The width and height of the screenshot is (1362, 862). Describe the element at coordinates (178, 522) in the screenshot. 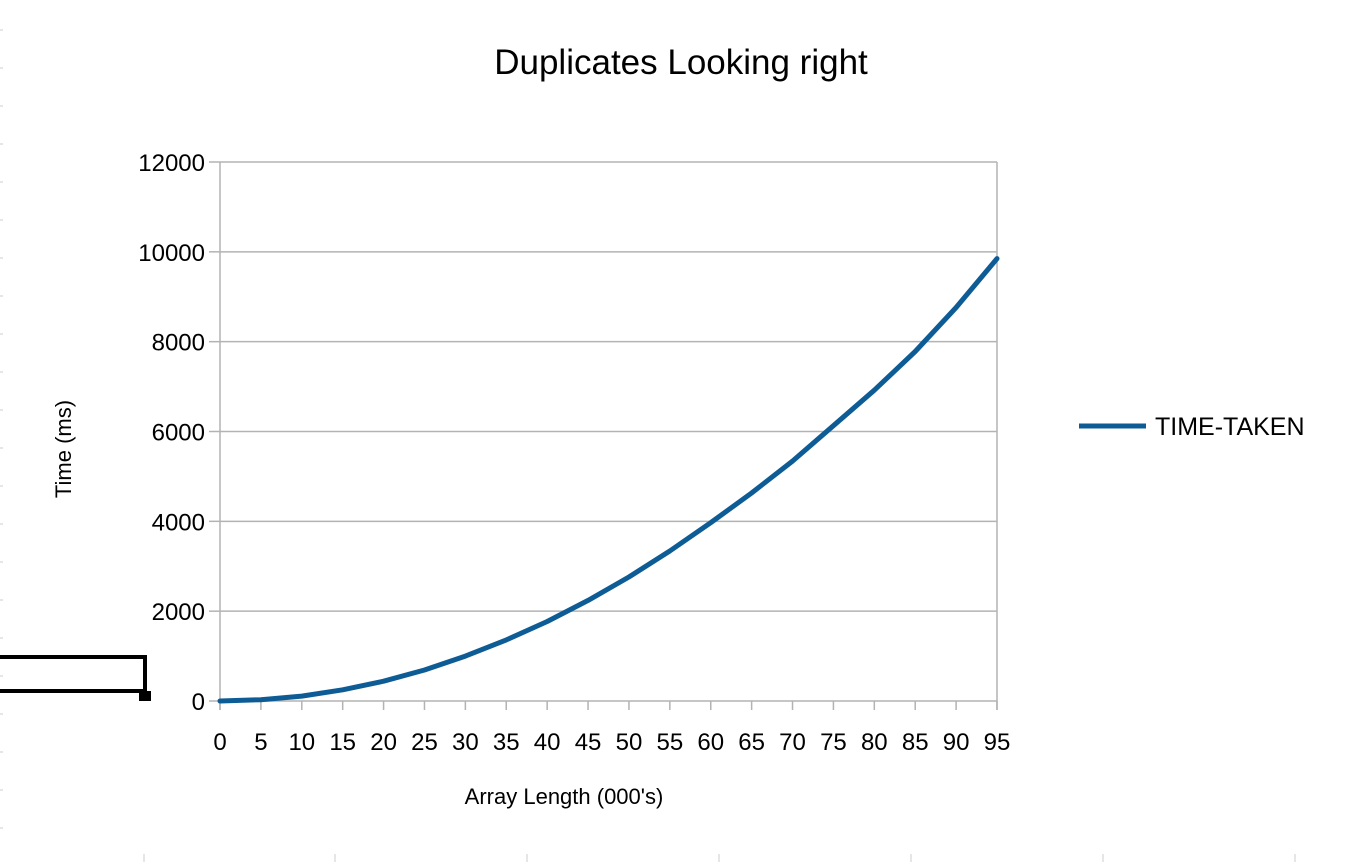

I see `y-tick-label: 4000` at that location.